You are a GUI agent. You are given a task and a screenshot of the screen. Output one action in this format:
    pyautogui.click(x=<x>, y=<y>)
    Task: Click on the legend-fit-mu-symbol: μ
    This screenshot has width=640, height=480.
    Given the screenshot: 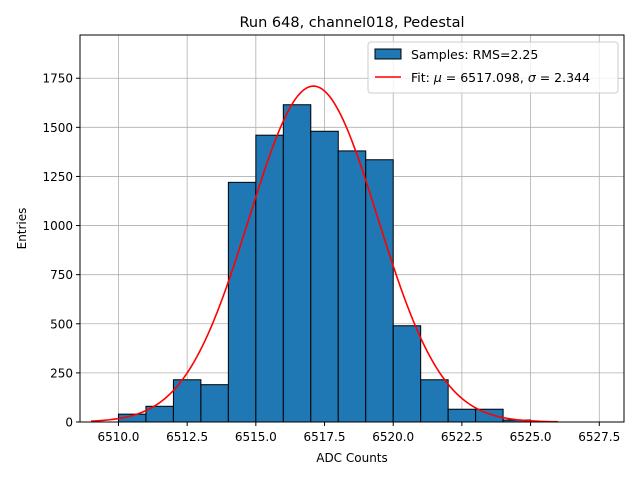 What is the action you would take?
    pyautogui.click(x=437, y=77)
    